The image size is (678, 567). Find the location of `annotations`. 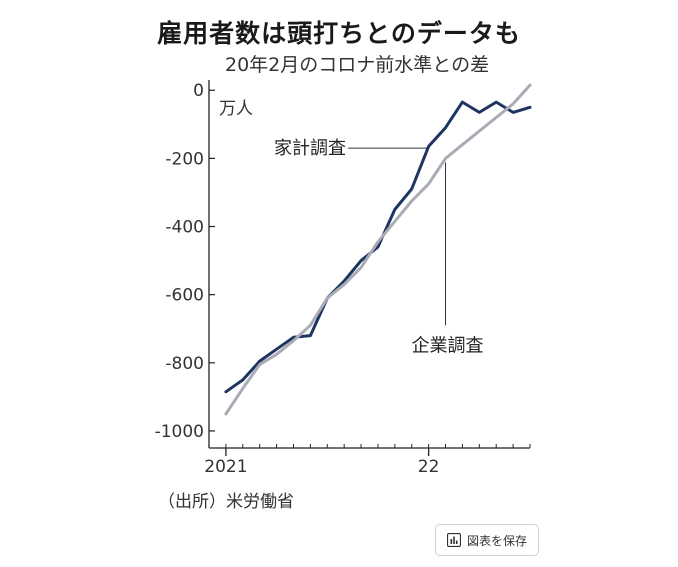

annotations is located at coordinates (397, 236).